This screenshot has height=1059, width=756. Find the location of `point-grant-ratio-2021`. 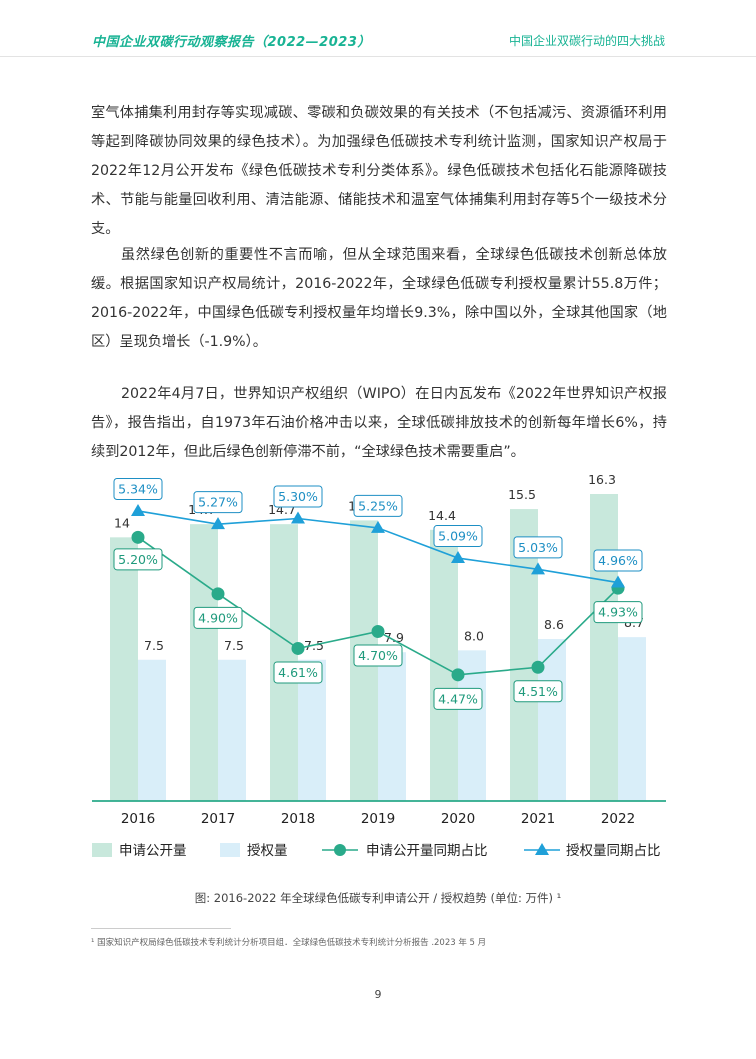

point-grant-ratio-2021 is located at coordinates (538, 568).